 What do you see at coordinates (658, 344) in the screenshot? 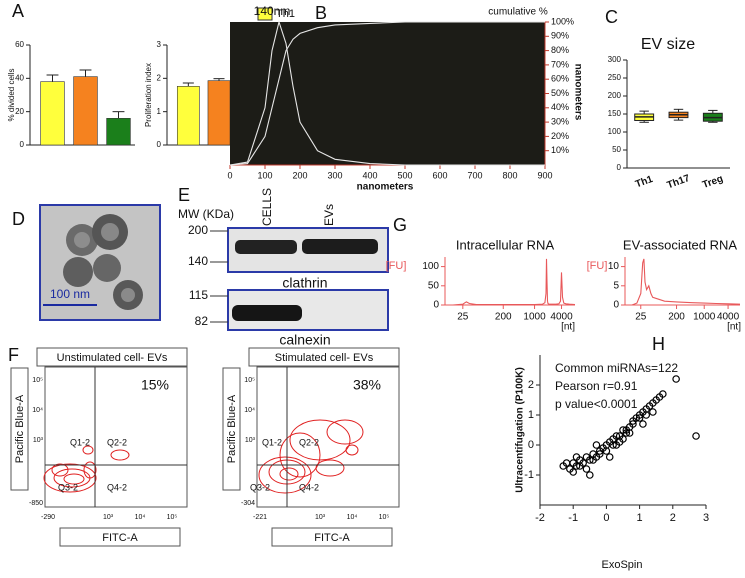
I see `panel-label: H` at bounding box center [658, 344].